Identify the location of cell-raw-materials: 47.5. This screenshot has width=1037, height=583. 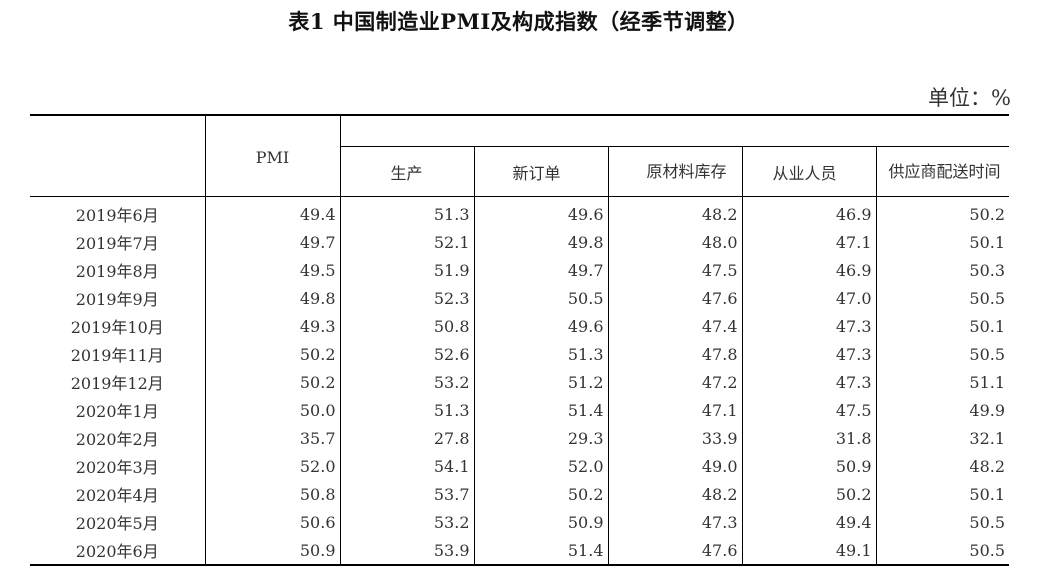
(674, 270).